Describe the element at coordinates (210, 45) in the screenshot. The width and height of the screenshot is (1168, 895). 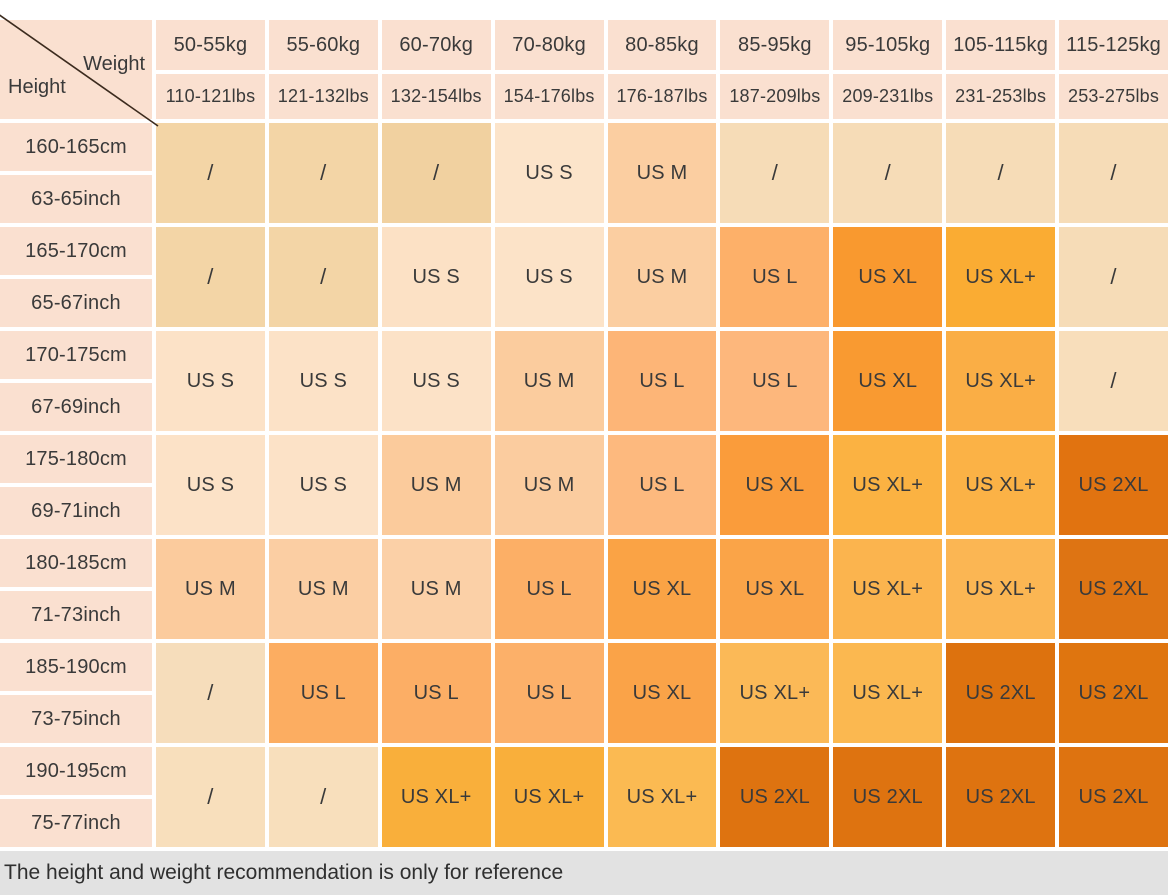
I see `col-header-kg: 50-55kg` at that location.